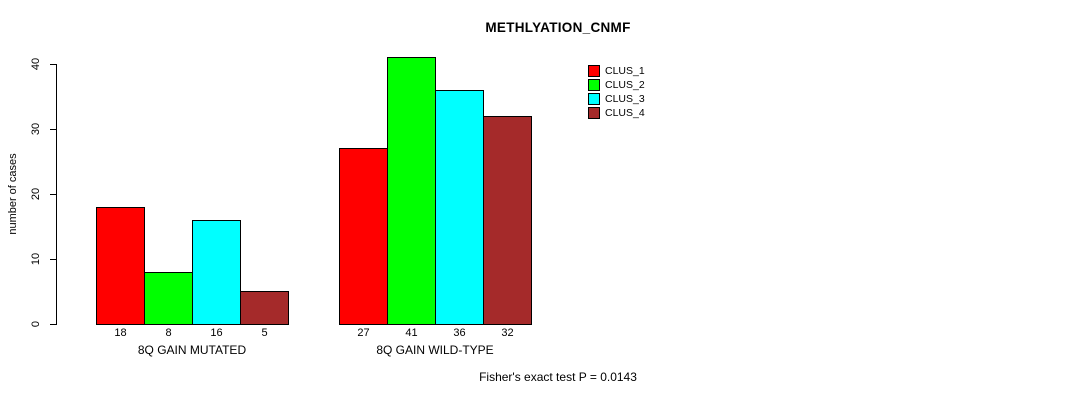  What do you see at coordinates (36, 324) in the screenshot?
I see `y-tick-label: 0` at bounding box center [36, 324].